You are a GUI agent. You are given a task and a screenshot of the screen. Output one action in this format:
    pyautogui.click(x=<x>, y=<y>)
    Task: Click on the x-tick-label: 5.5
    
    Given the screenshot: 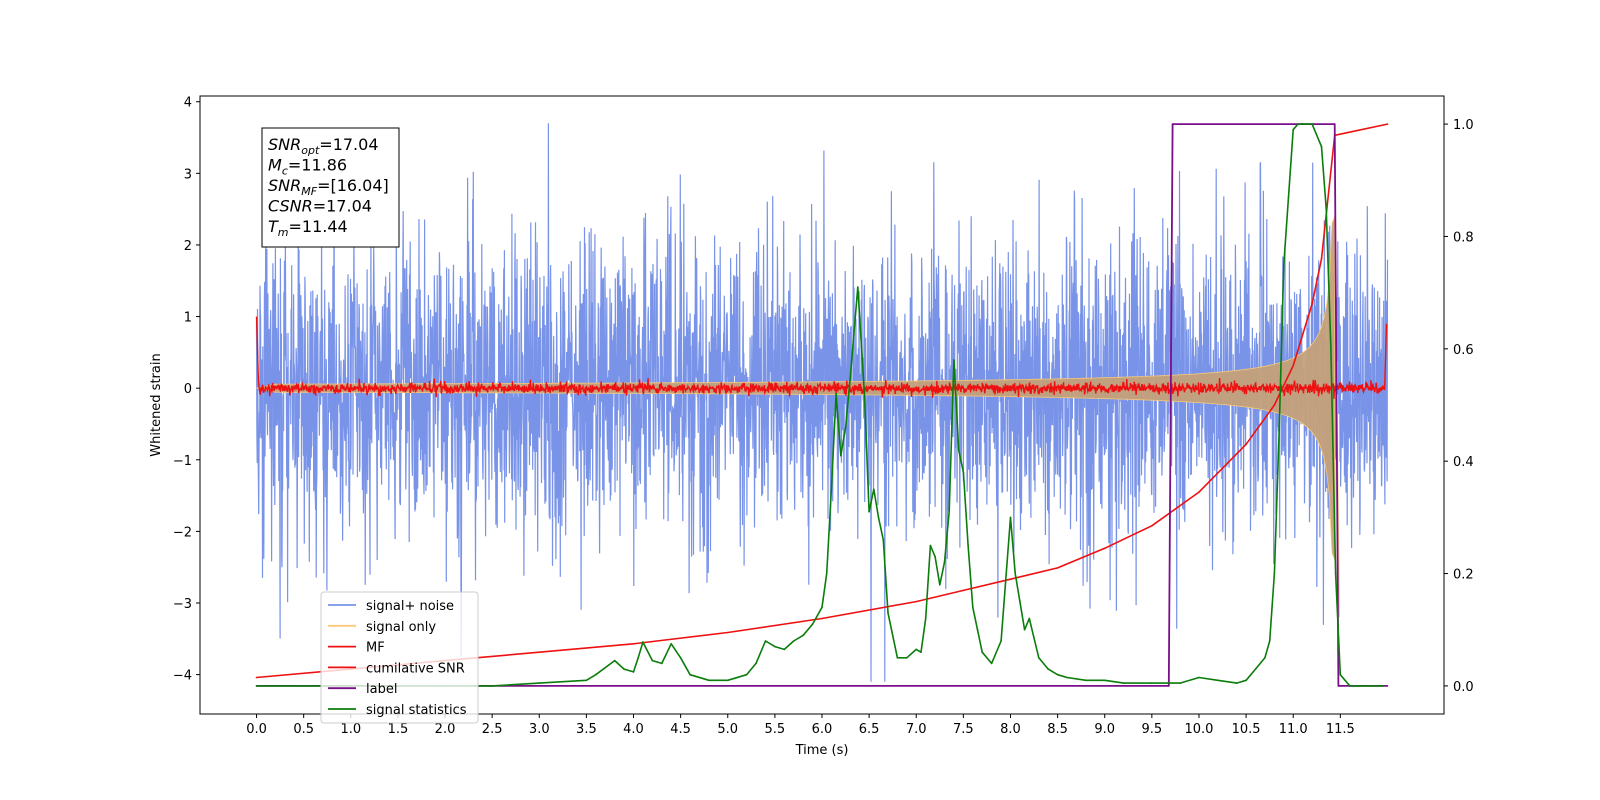 What is the action you would take?
    pyautogui.click(x=775, y=729)
    